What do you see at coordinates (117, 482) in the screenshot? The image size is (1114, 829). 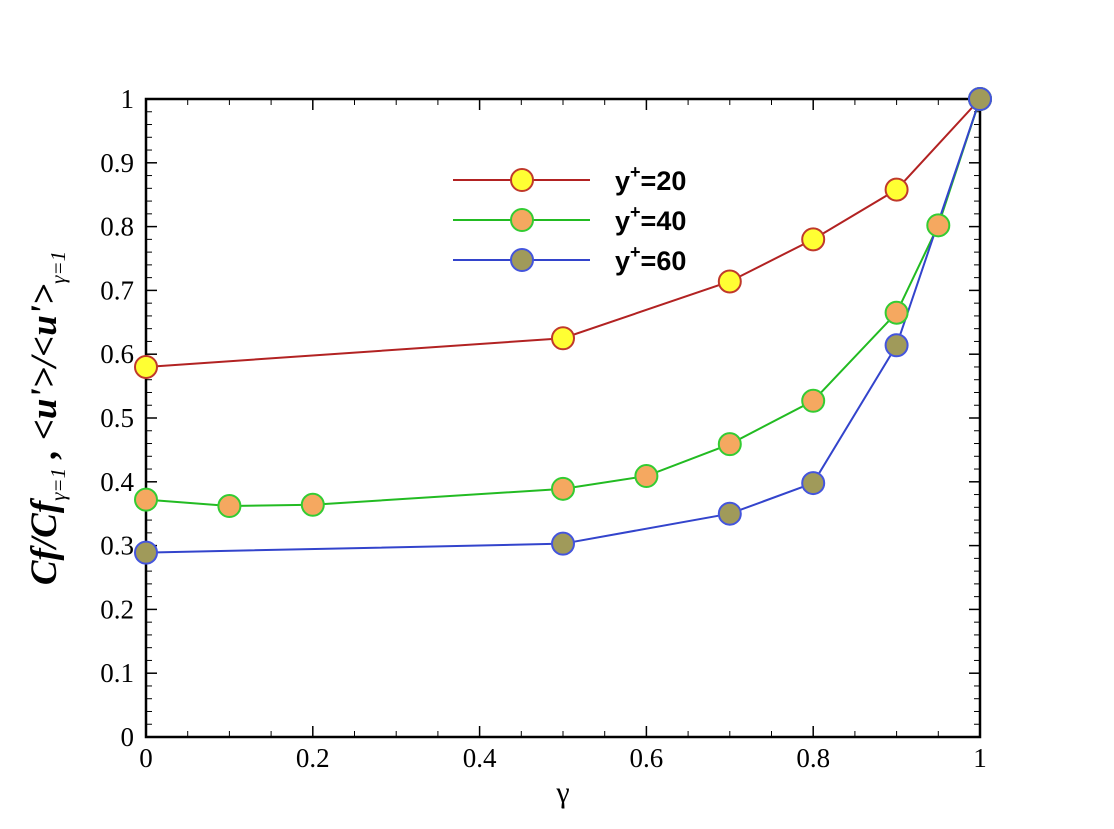 I see `y-tick-label: 0.4` at bounding box center [117, 482].